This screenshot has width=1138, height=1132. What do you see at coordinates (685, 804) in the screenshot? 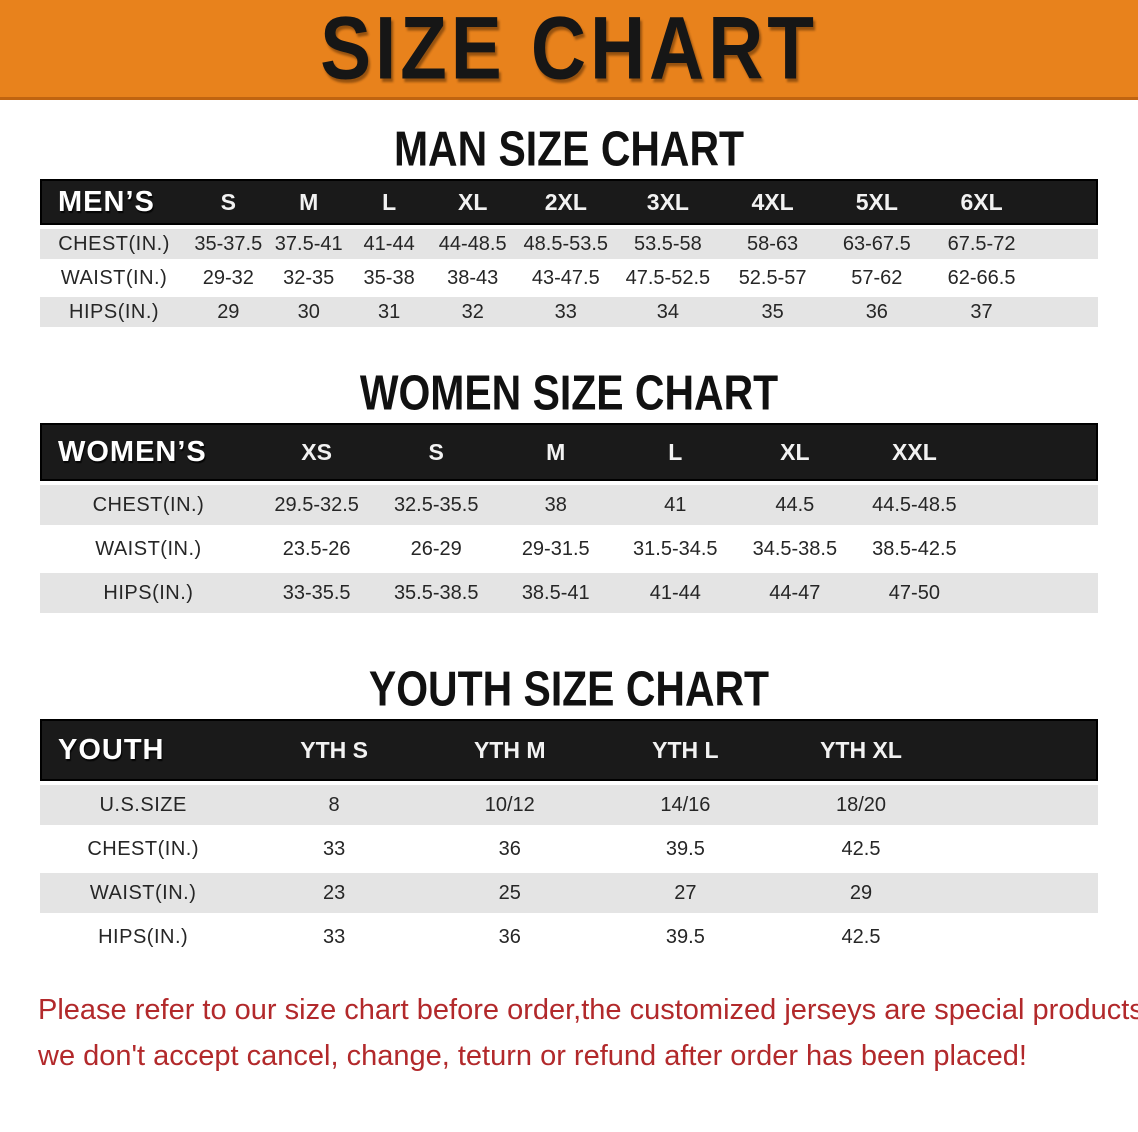
I see `table-cell: 14/16` at bounding box center [685, 804].